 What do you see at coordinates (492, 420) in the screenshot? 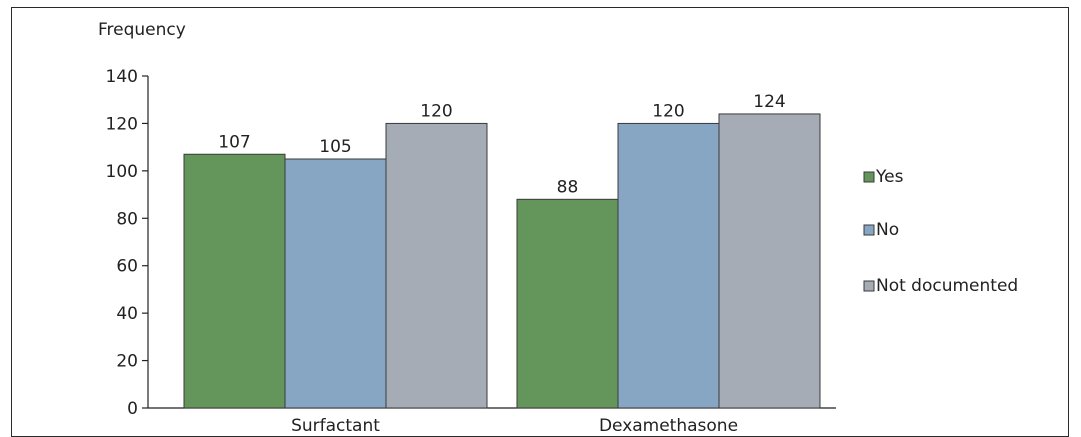
I see `x-axis: Surfactant Dexamethasone` at bounding box center [492, 420].